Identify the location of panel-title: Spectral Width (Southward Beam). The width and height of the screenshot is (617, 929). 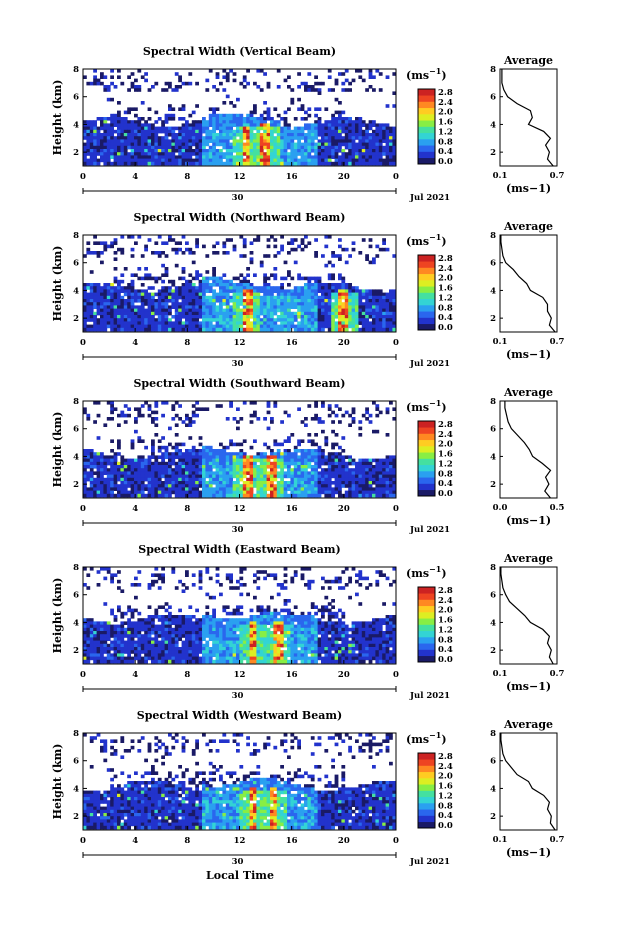
(239, 383).